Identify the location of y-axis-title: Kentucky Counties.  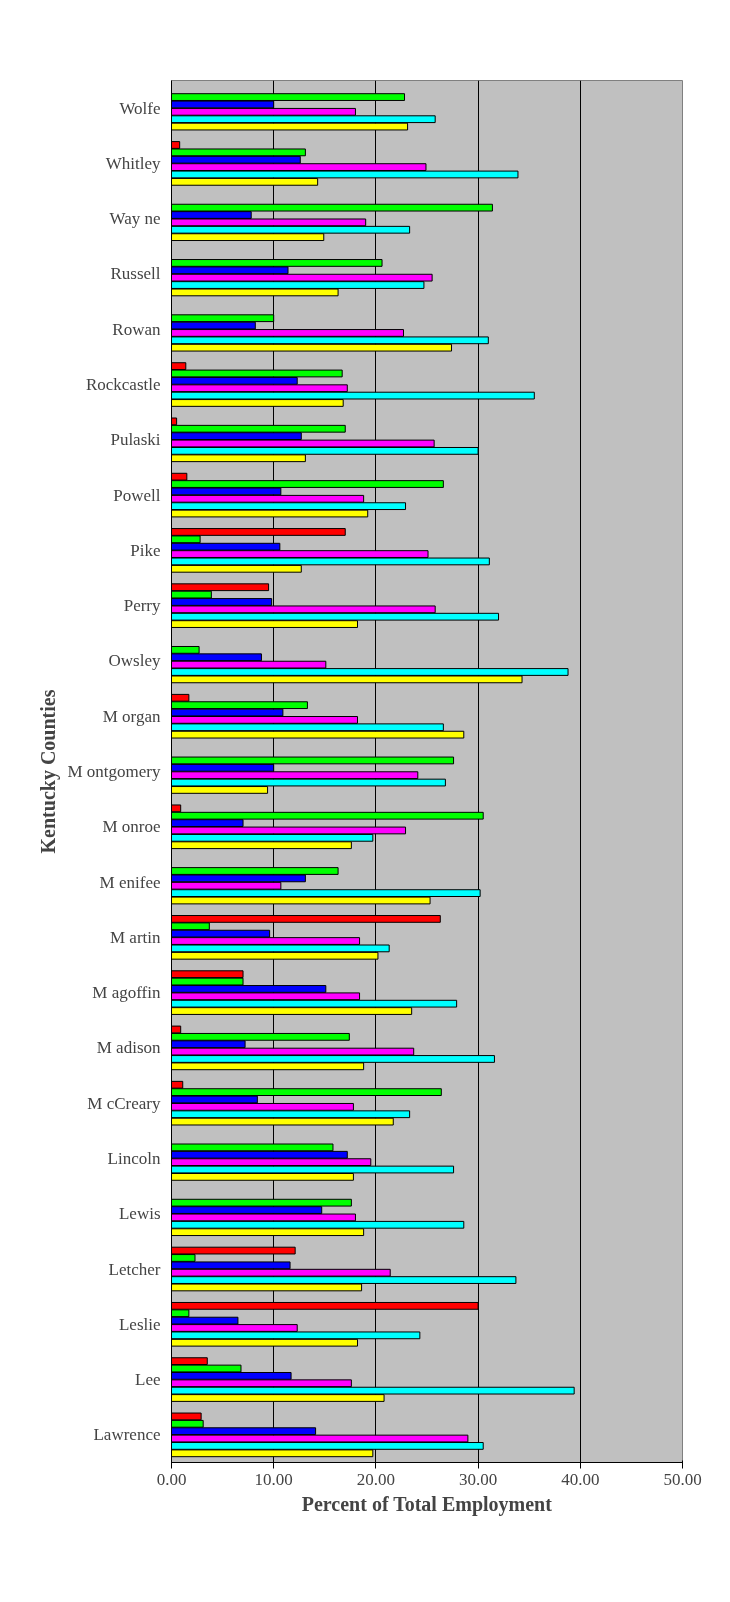
(49, 771).